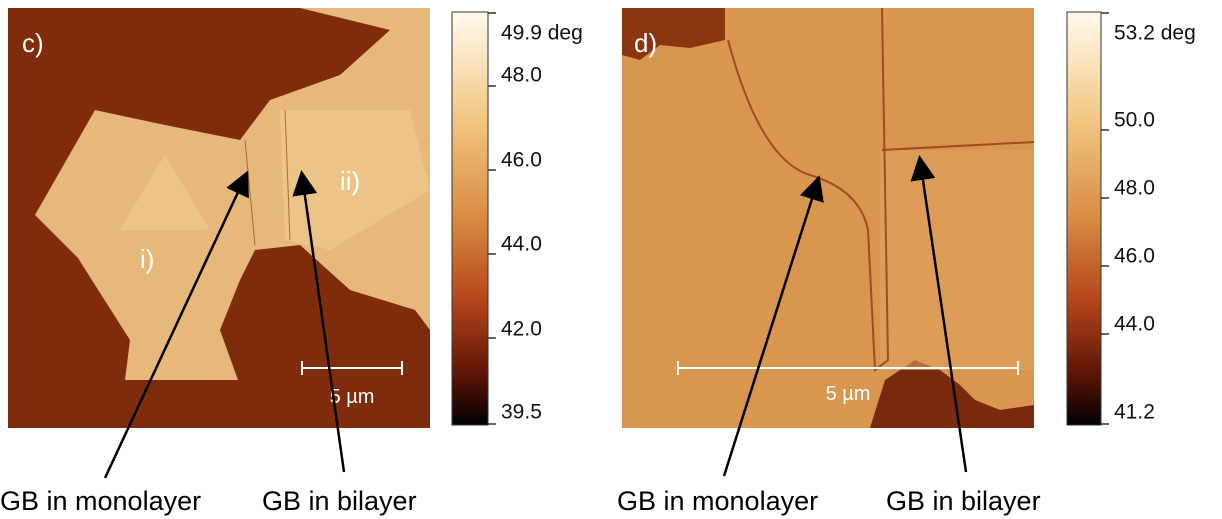  What do you see at coordinates (1134, 412) in the screenshot?
I see `colorbar-tick: 41.2` at bounding box center [1134, 412].